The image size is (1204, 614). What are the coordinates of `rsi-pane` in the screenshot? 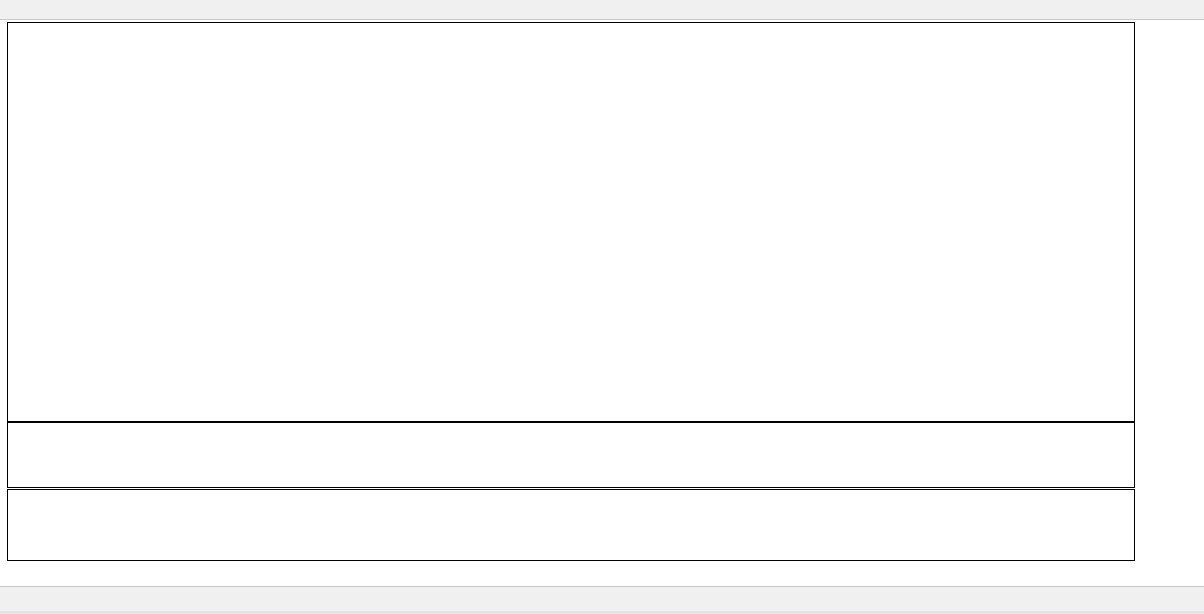 It's located at (571, 525).